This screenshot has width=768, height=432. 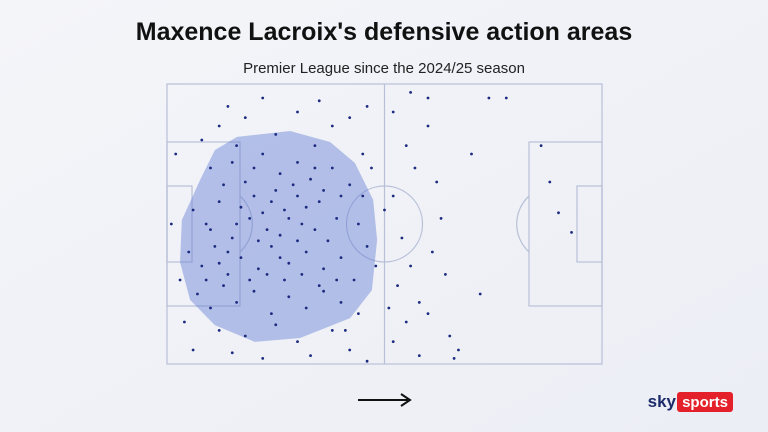 I want to click on action-area, so click(x=279, y=236).